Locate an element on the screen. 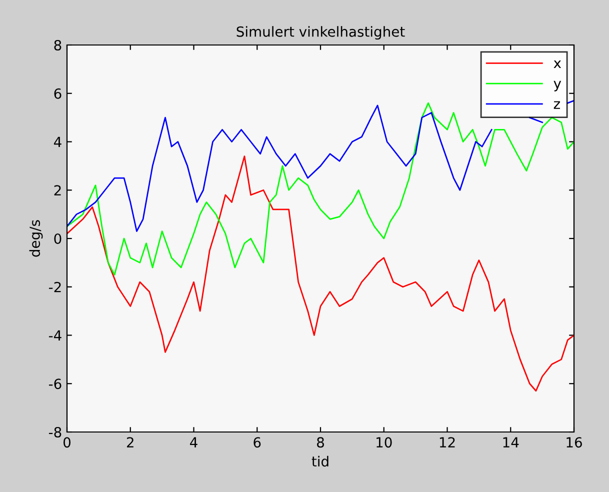 The image size is (609, 492). x-tick-label: 0 is located at coordinates (66, 442).